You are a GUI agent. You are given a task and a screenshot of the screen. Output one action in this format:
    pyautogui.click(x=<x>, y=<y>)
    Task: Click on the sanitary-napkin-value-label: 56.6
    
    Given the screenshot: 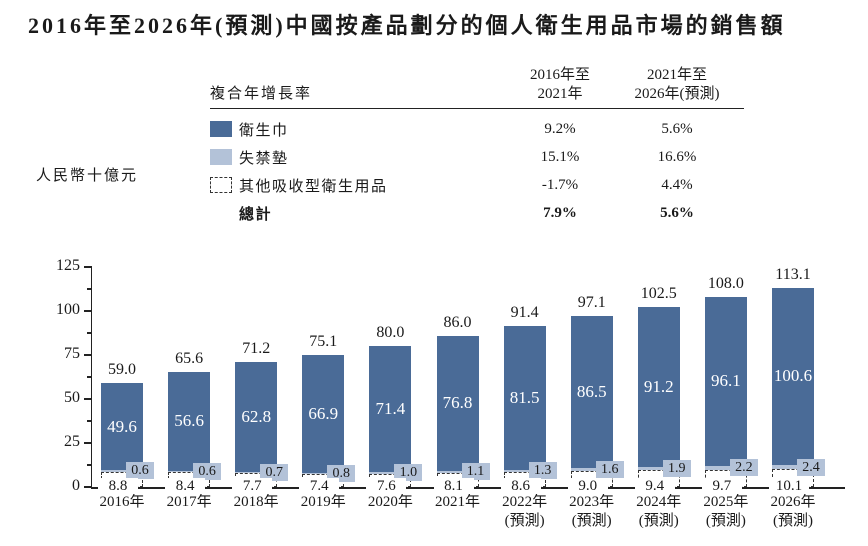 What is the action you would take?
    pyautogui.click(x=189, y=421)
    